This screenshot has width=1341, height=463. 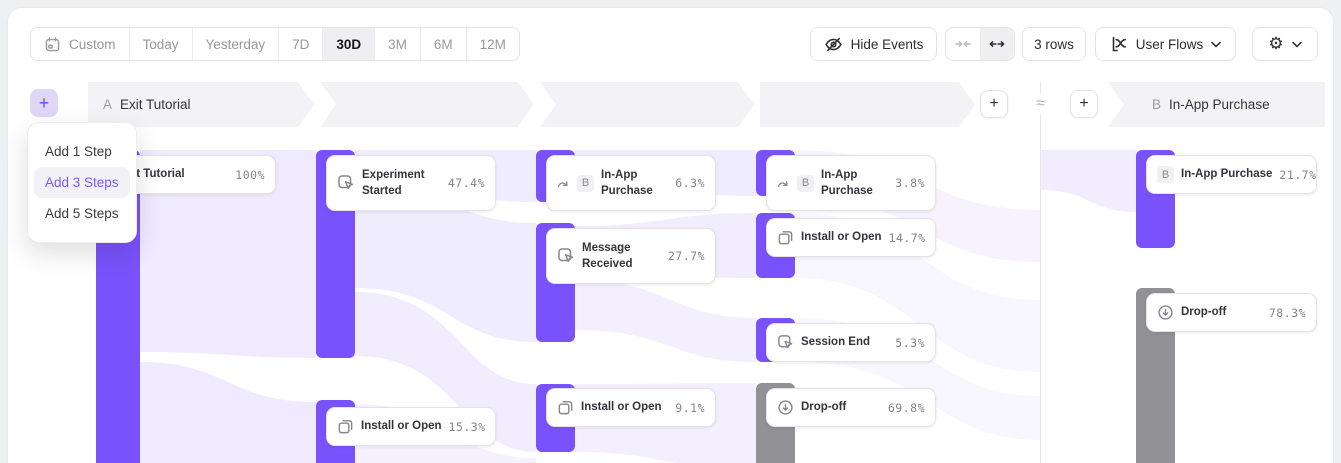 I want to click on node-label: Session End, so click(x=836, y=342).